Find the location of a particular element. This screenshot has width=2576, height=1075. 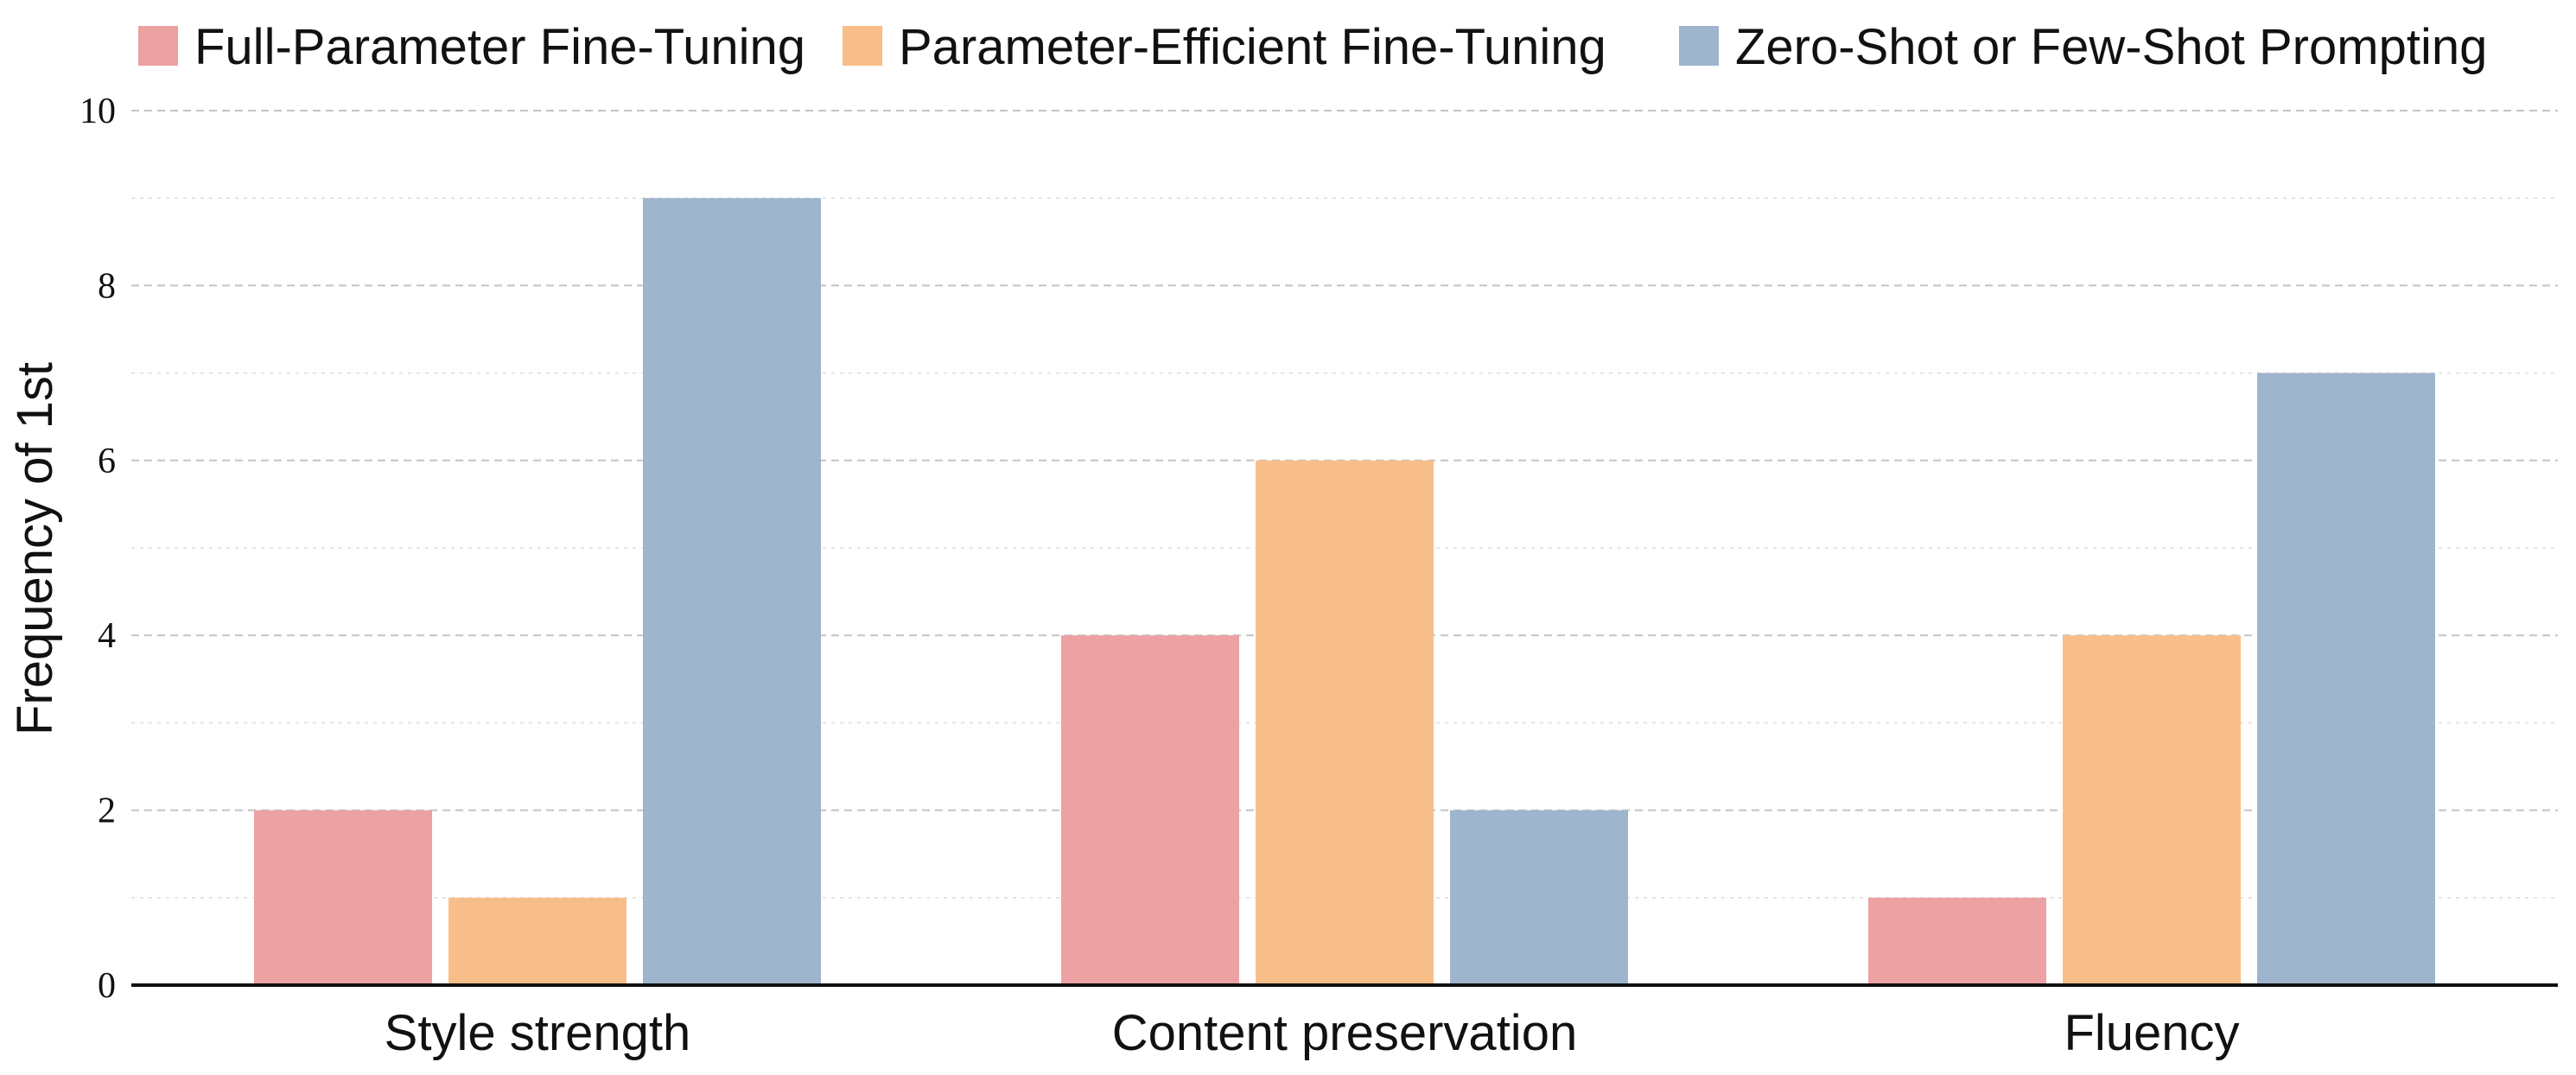

x-tick-label: Fluency is located at coordinates (2152, 1033).